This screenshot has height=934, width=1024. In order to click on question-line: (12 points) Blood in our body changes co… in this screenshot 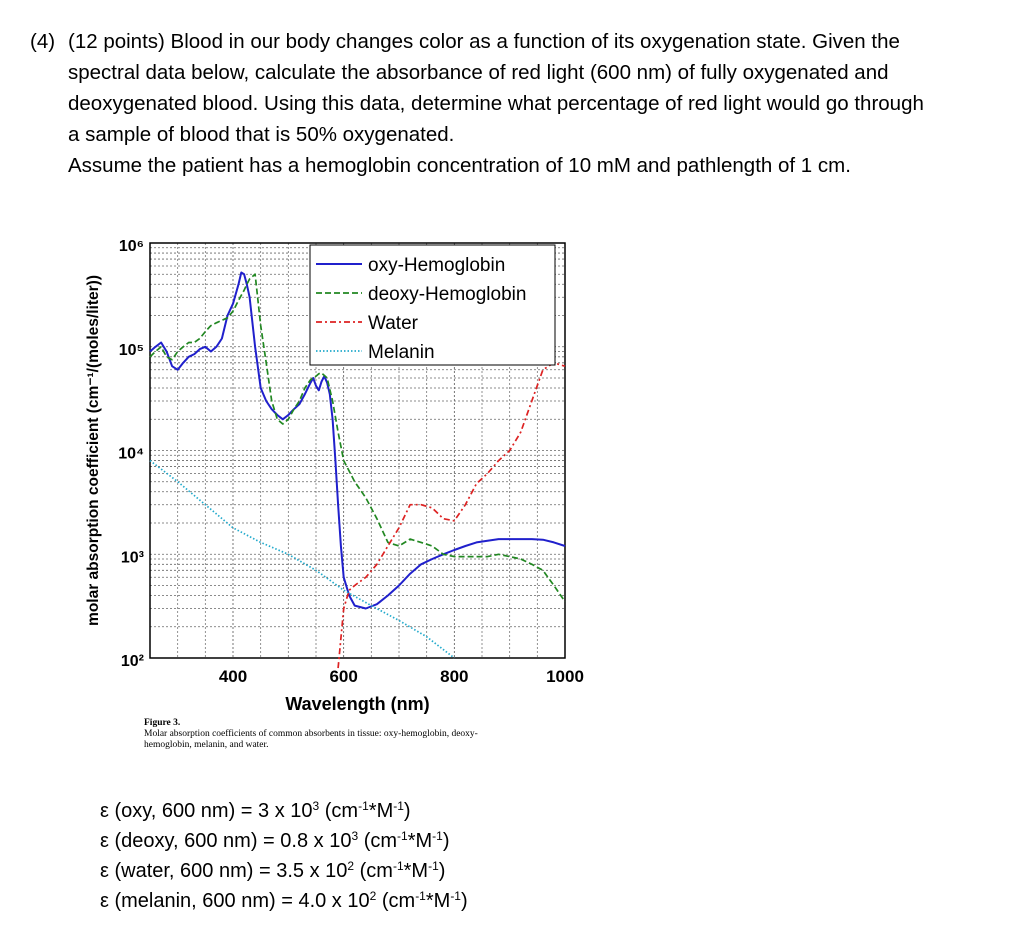, I will do `click(484, 41)`.